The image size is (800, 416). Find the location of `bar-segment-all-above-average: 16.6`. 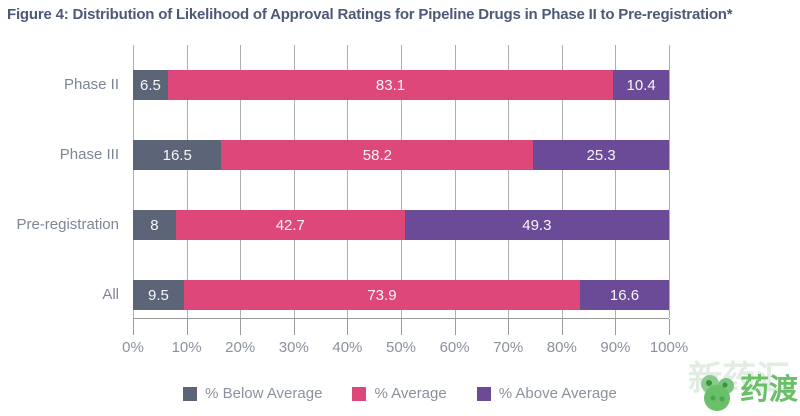

bar-segment-all-above-average: 16.6 is located at coordinates (624, 295).